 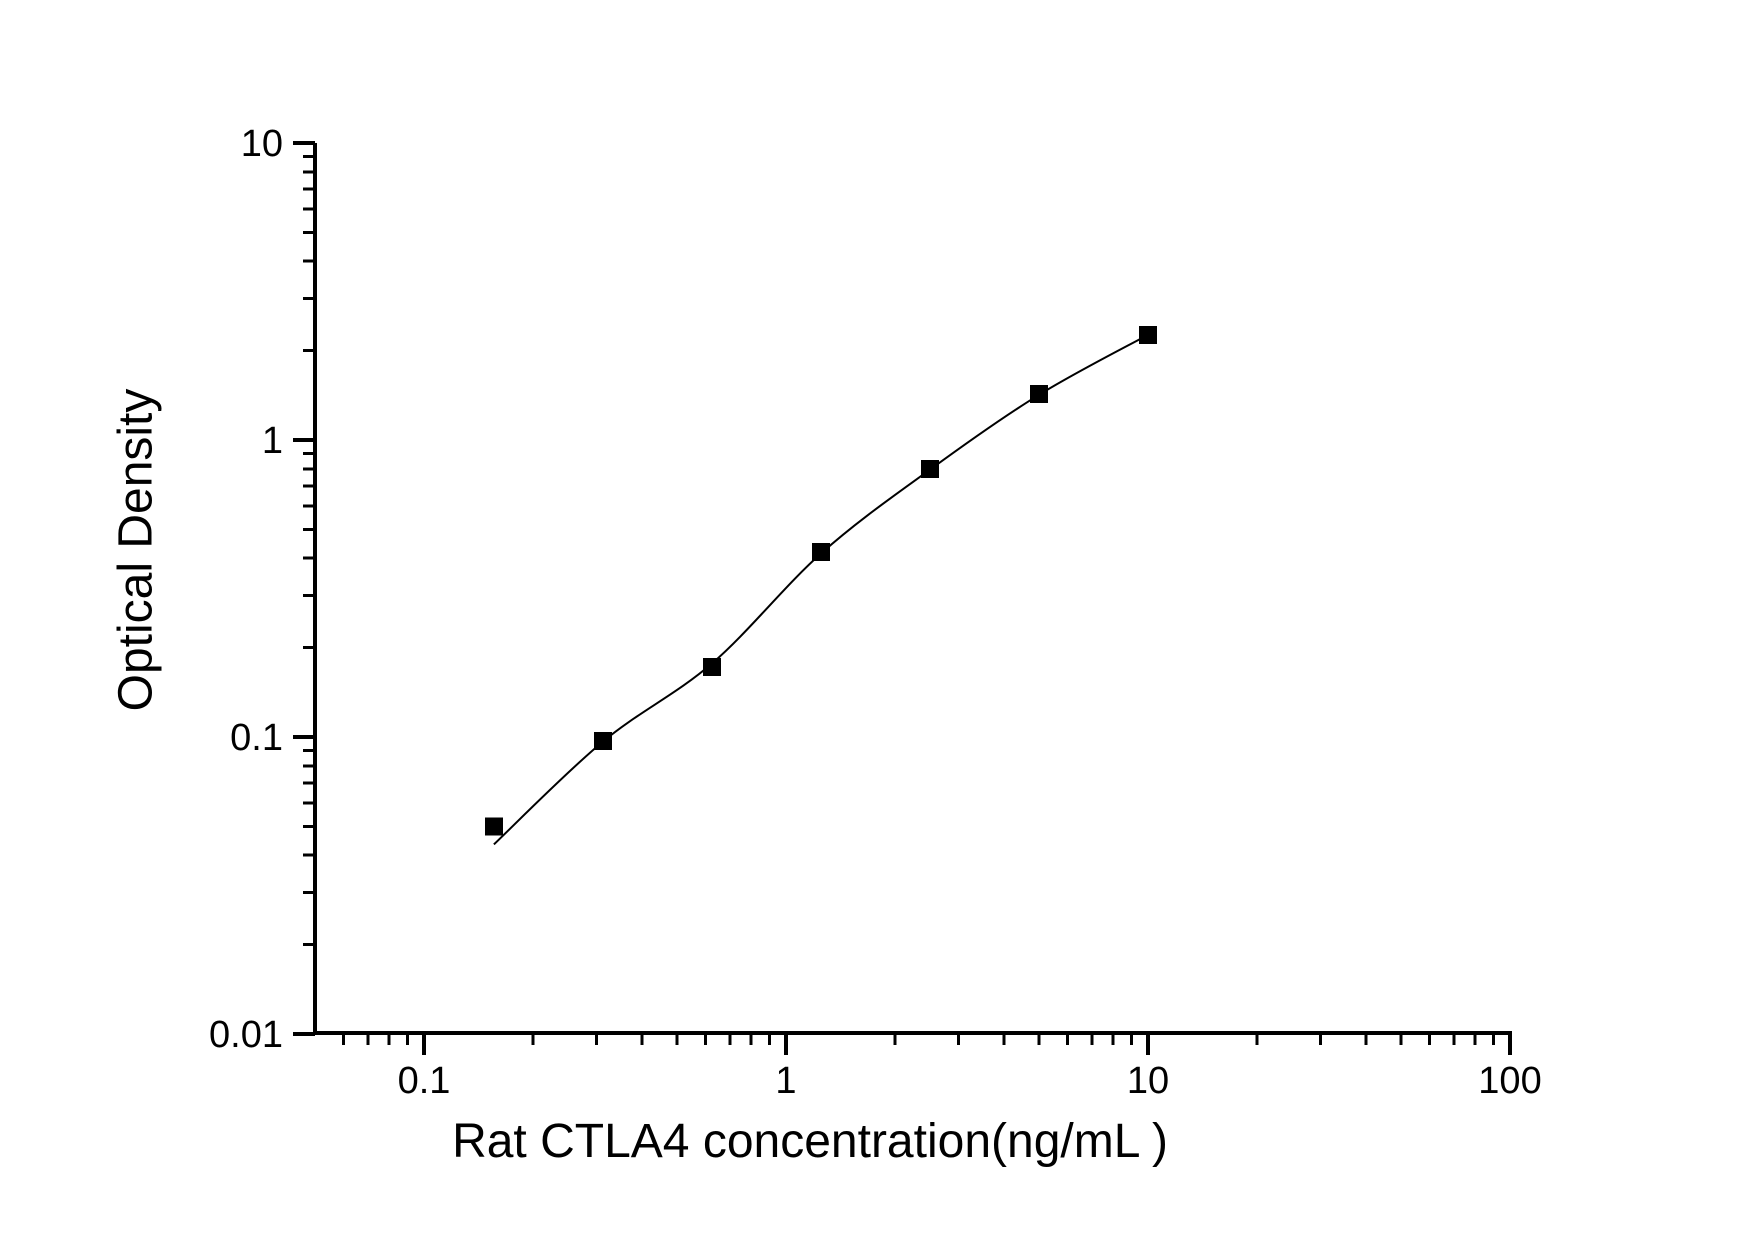 I want to click on x-tick-label: 10, so click(x=1148, y=1081).